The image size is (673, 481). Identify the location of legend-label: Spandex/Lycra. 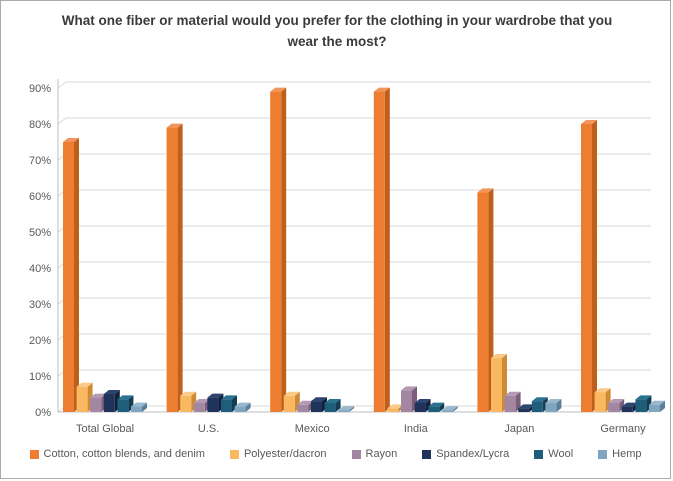
(473, 454).